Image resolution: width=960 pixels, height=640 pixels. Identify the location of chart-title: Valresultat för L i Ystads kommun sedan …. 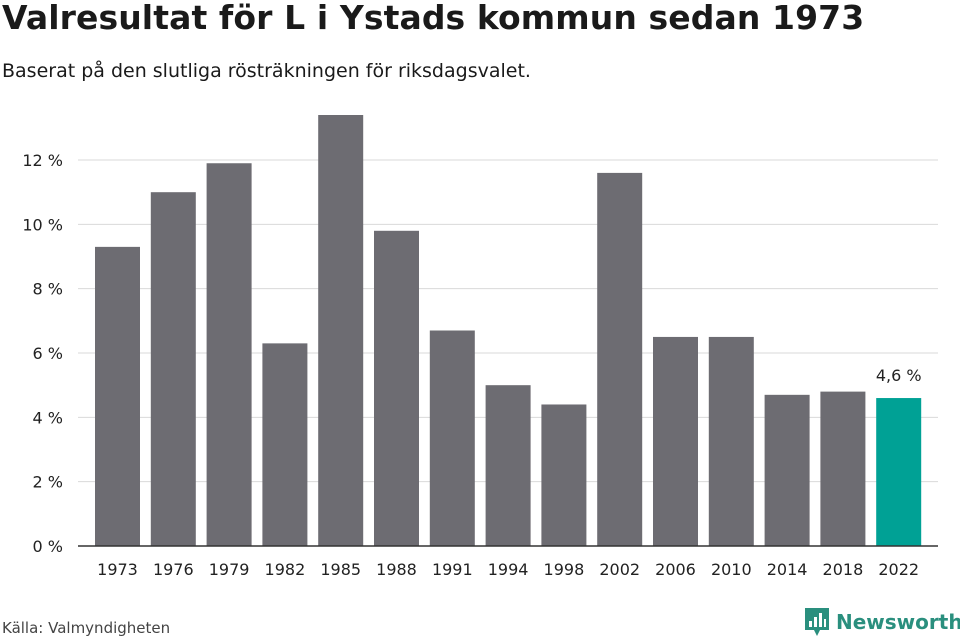
(433, 18).